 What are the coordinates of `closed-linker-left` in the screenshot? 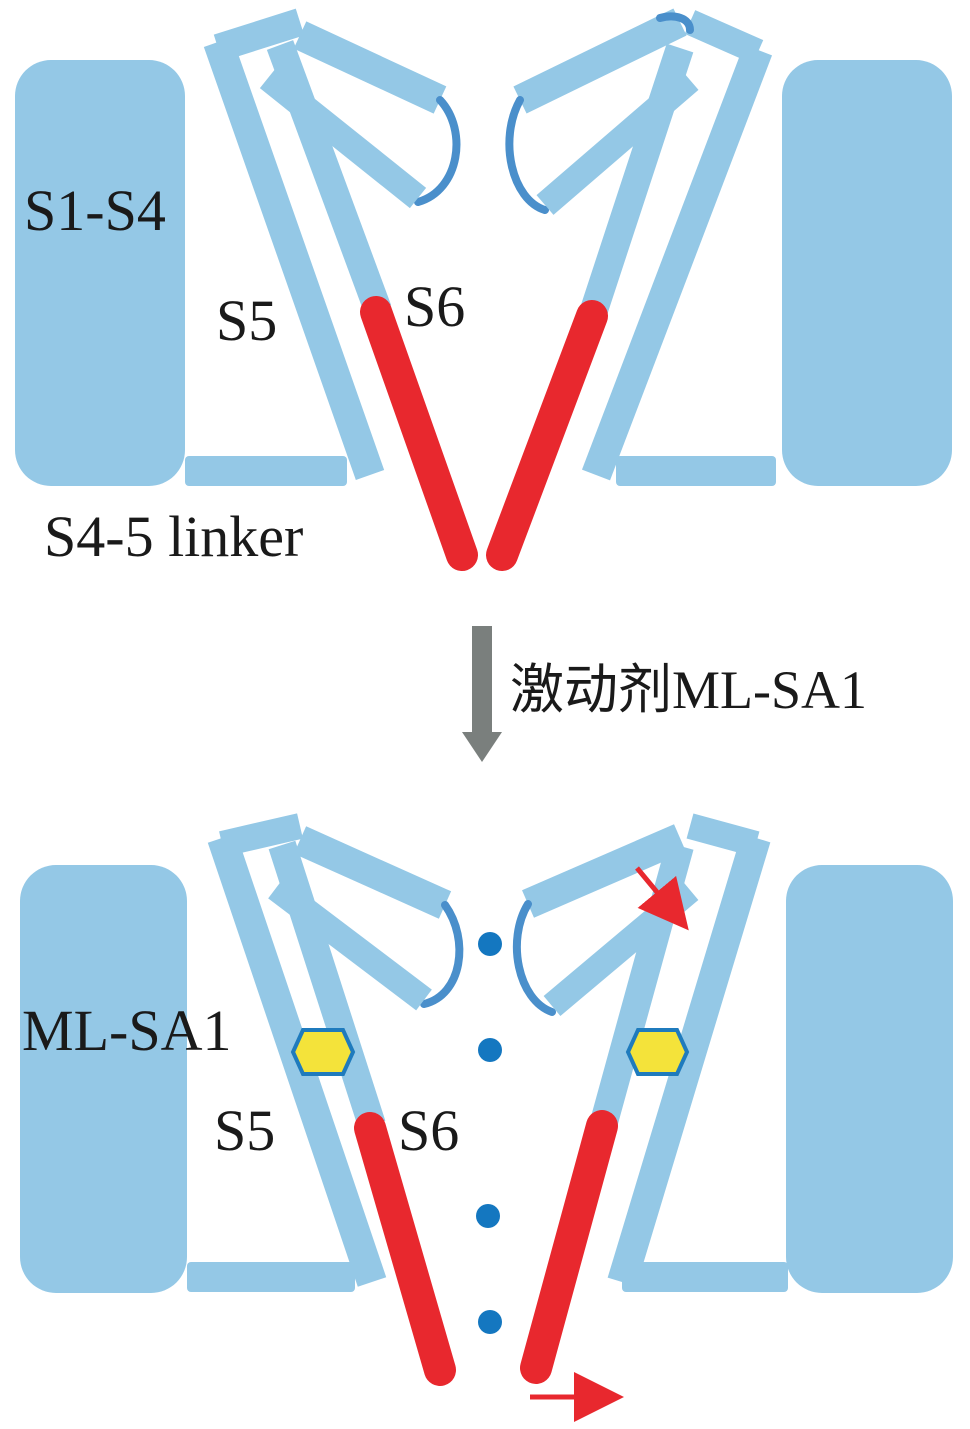 It's located at (266, 471).